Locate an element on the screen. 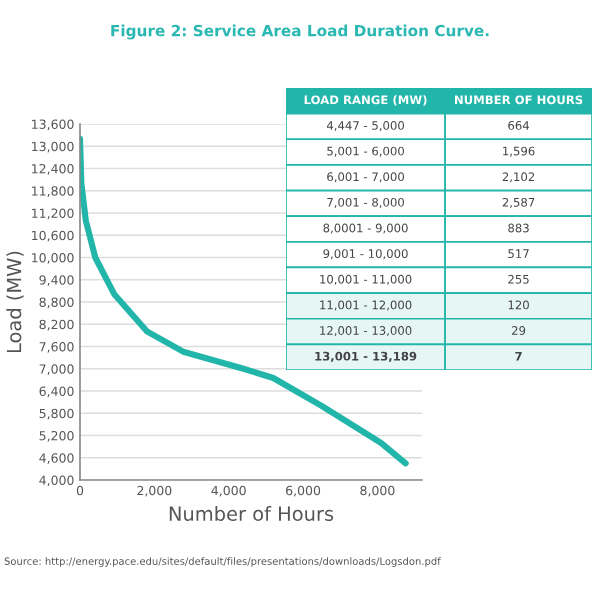 The image size is (600, 600). y-axis-title: Load (MW) is located at coordinates (15, 302).